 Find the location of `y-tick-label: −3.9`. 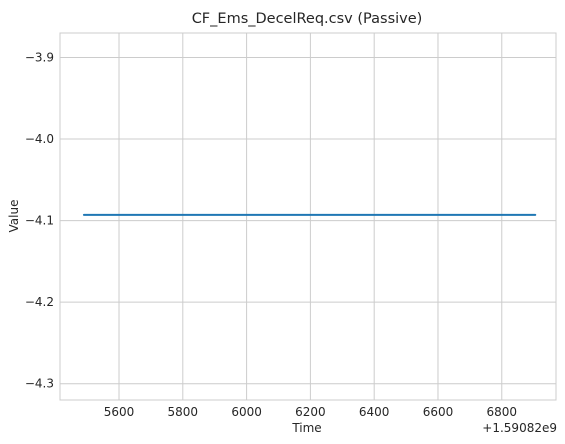

y-tick-label: −3.9 is located at coordinates (39, 57).